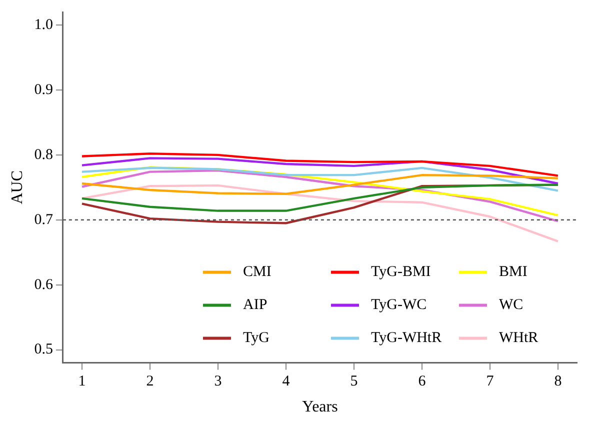 The height and width of the screenshot is (425, 597). I want to click on legend-label: WC, so click(511, 305).